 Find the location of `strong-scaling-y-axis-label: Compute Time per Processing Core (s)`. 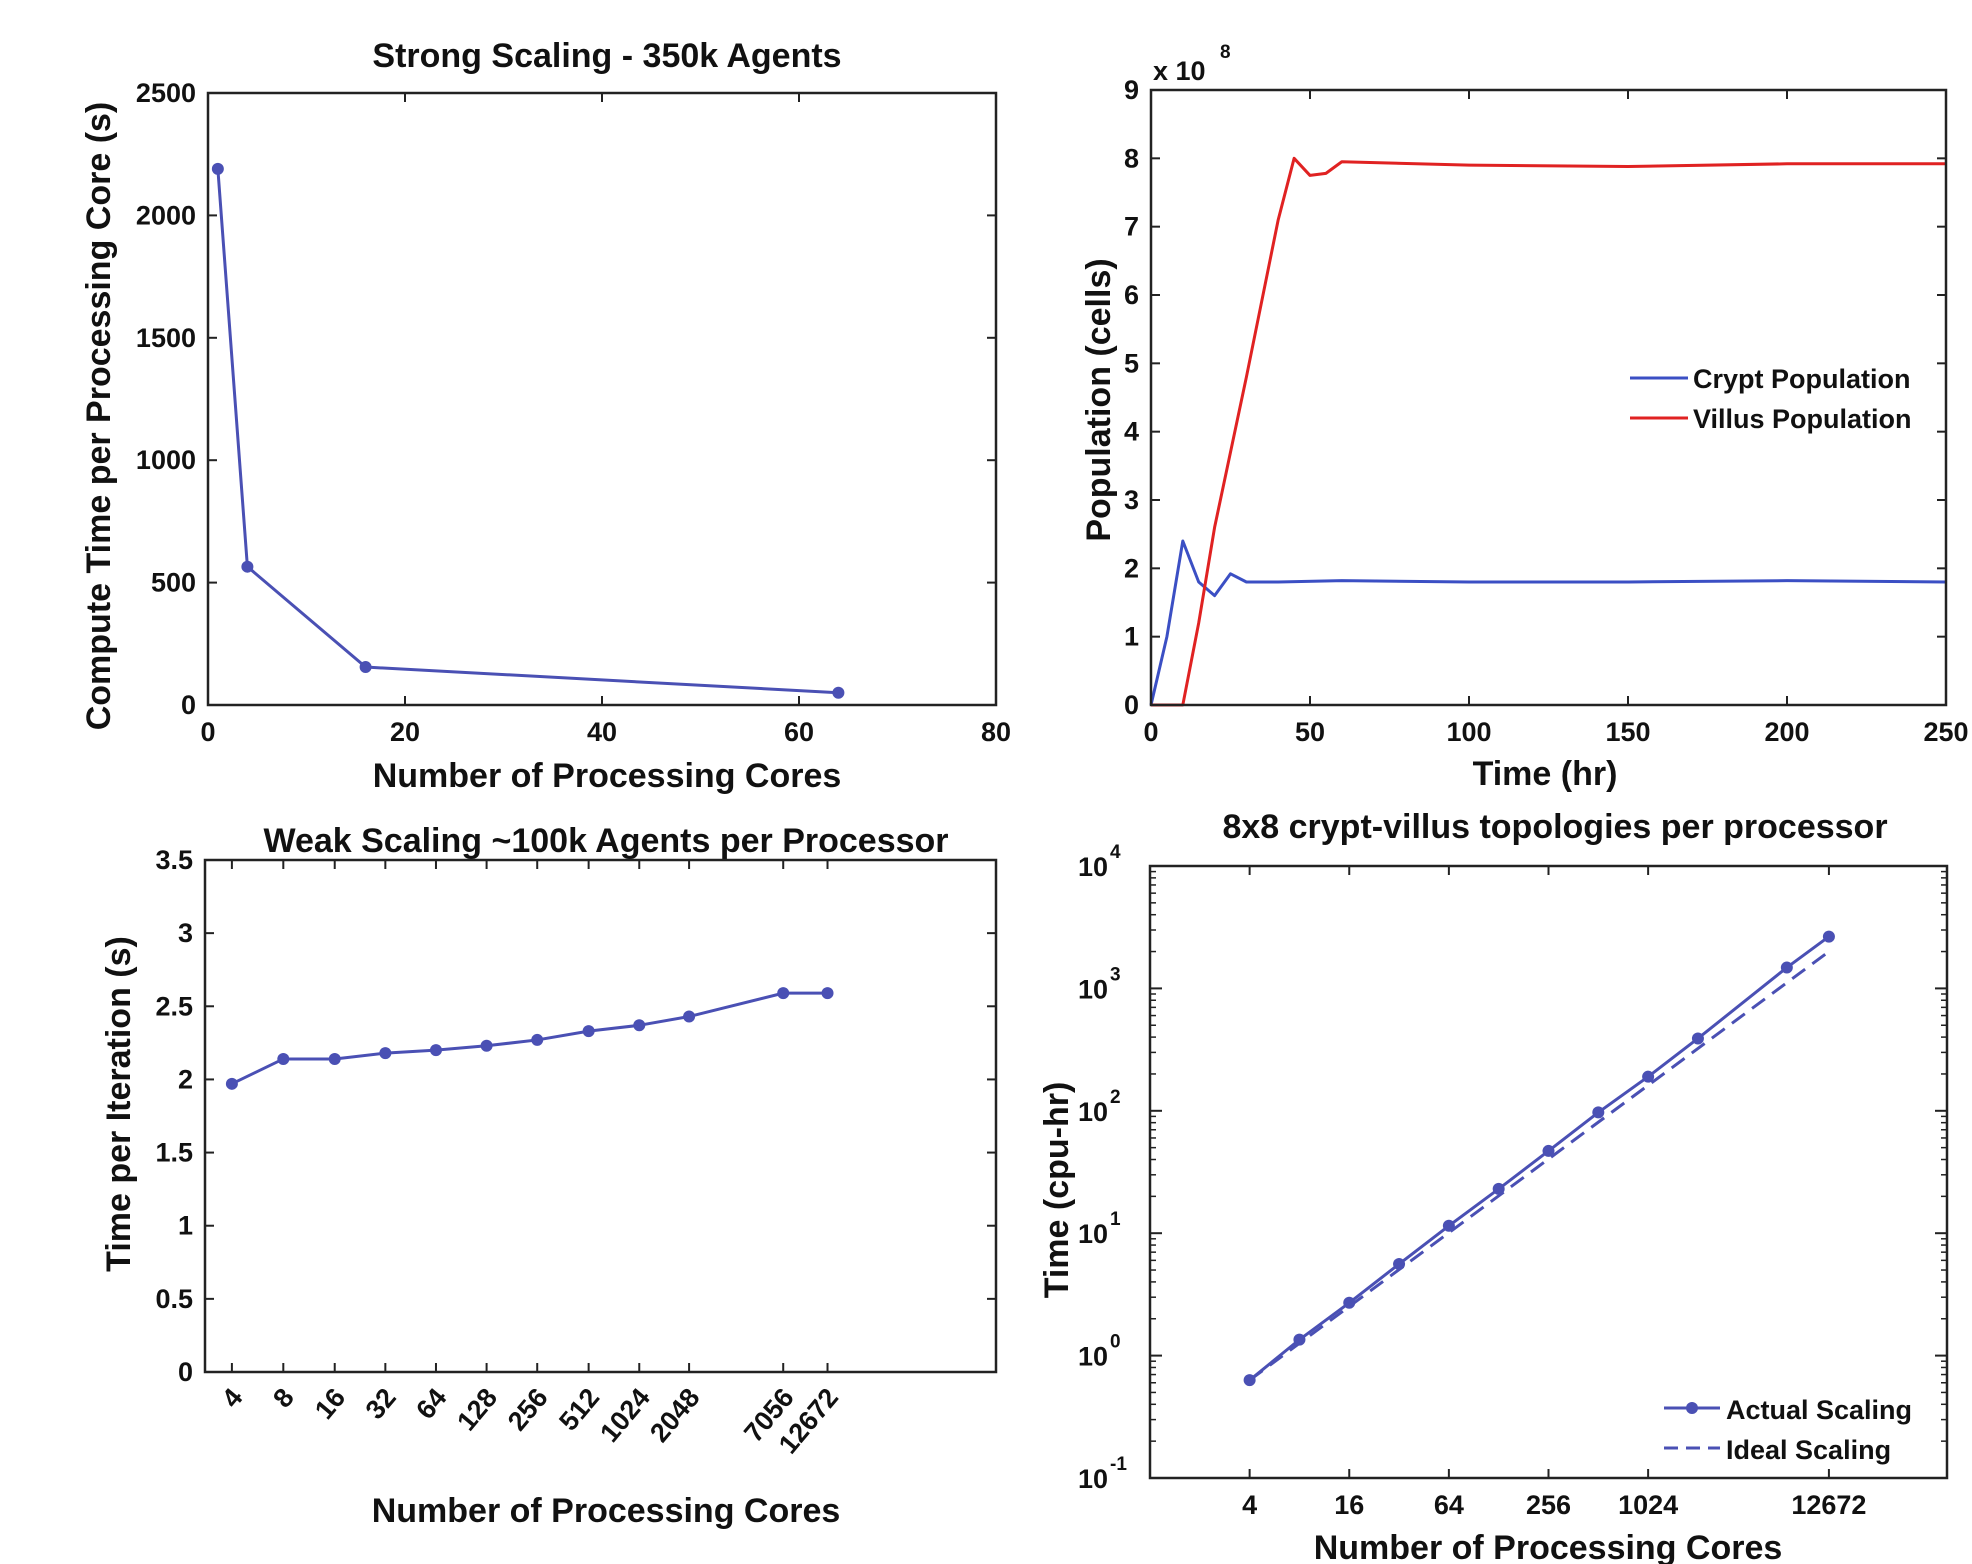

strong-scaling-y-axis-label: Compute Time per Processing Core (s) is located at coordinates (99, 416).